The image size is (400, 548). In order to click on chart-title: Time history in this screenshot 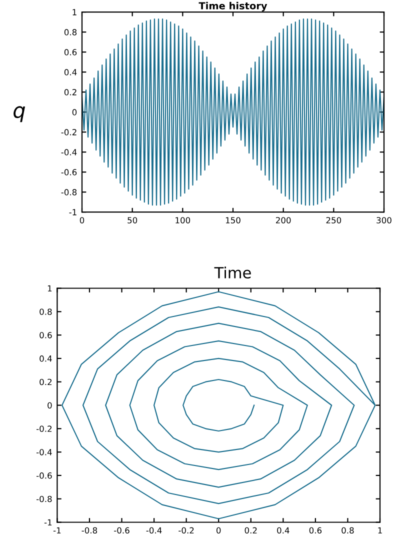, I will do `click(233, 7)`.